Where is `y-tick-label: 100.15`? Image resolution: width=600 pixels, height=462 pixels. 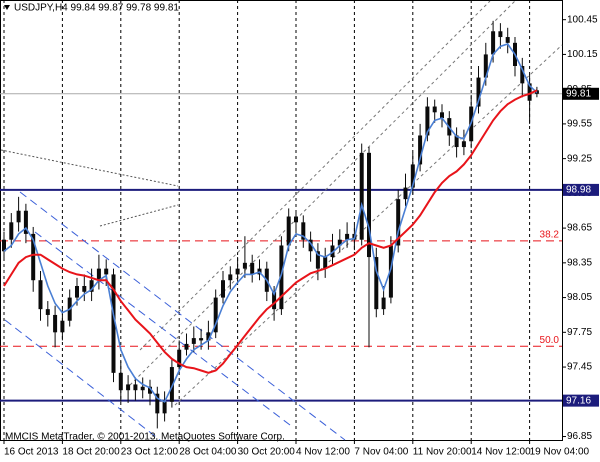 y-tick-label: 100.15 is located at coordinates (582, 54).